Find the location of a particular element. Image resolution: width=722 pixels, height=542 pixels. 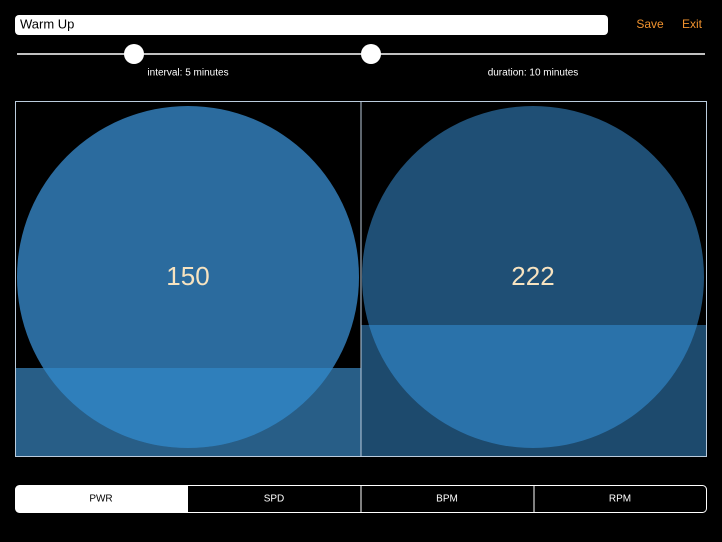

panel-value: 150 is located at coordinates (187, 276).